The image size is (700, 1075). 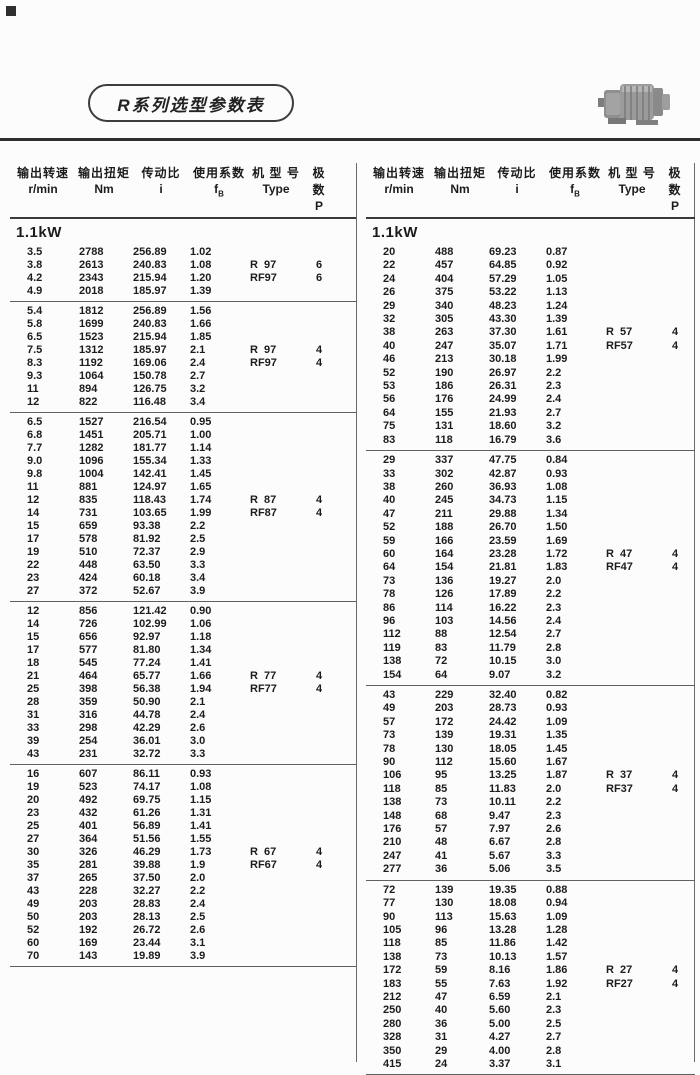 I want to click on cell-torque-nm: 424, so click(x=88, y=578).